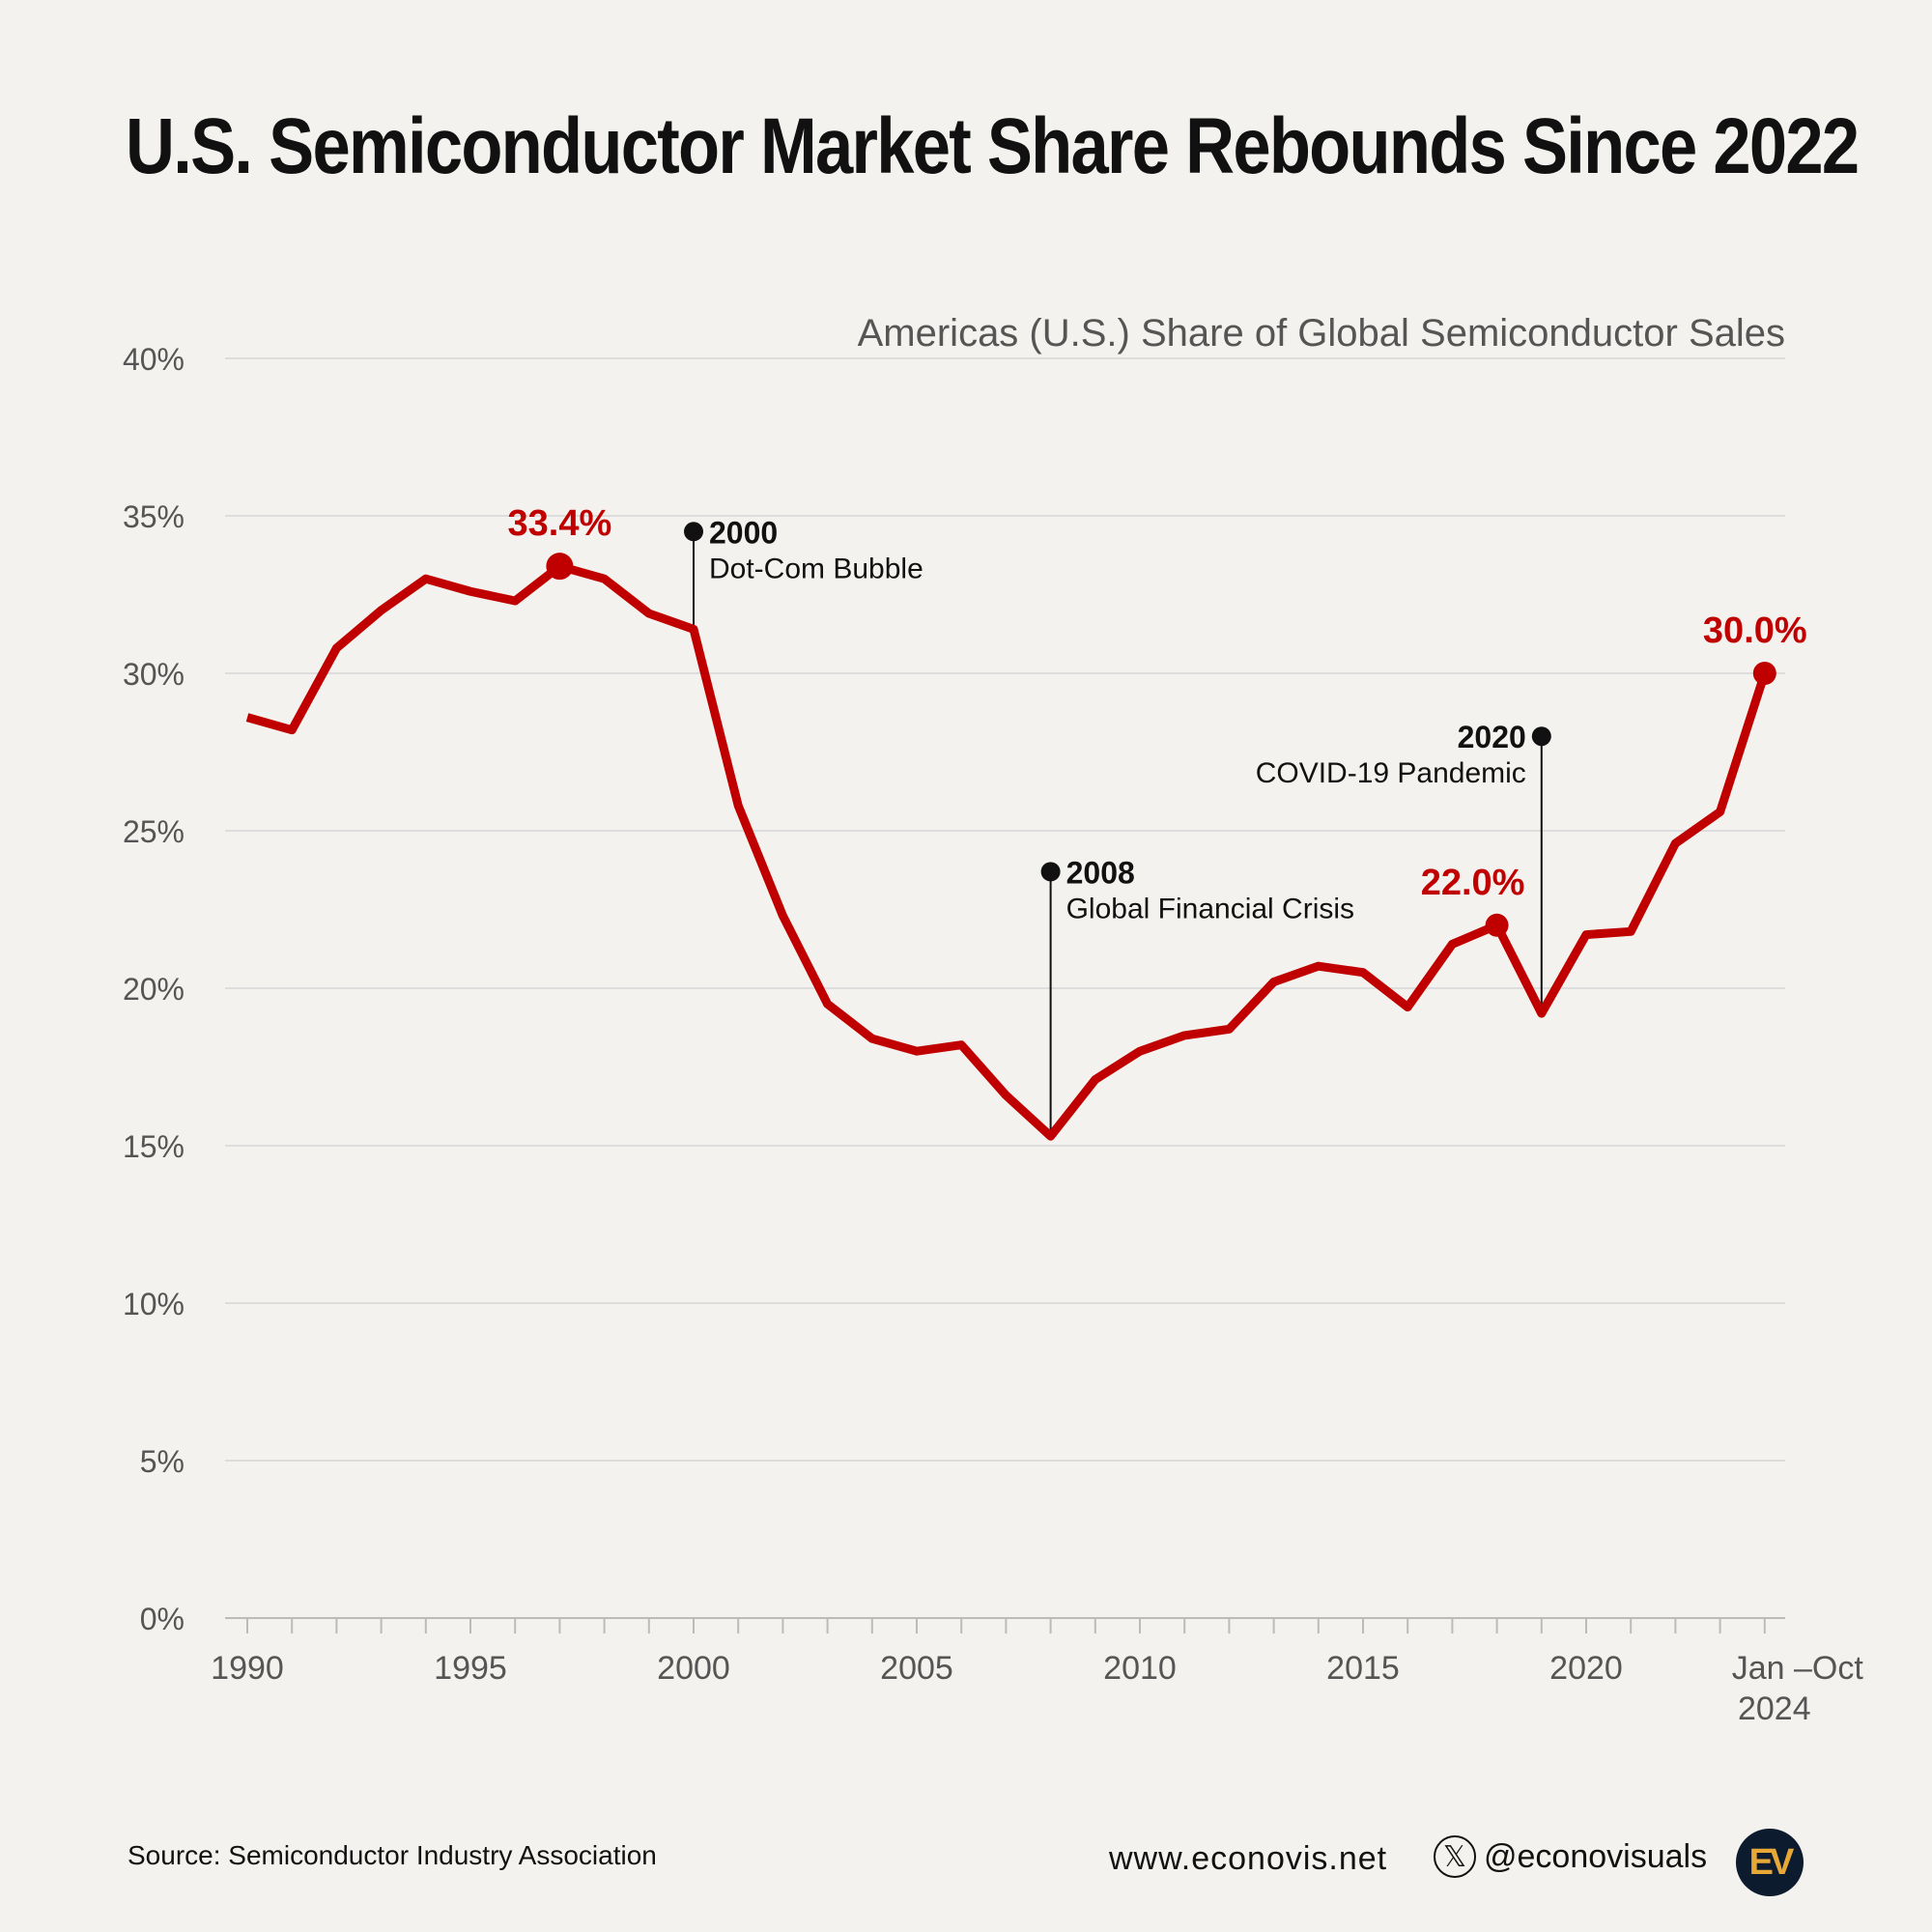 This screenshot has width=1932, height=1932. I want to click on annotation-text: Global Financial Crisis, so click(1210, 908).